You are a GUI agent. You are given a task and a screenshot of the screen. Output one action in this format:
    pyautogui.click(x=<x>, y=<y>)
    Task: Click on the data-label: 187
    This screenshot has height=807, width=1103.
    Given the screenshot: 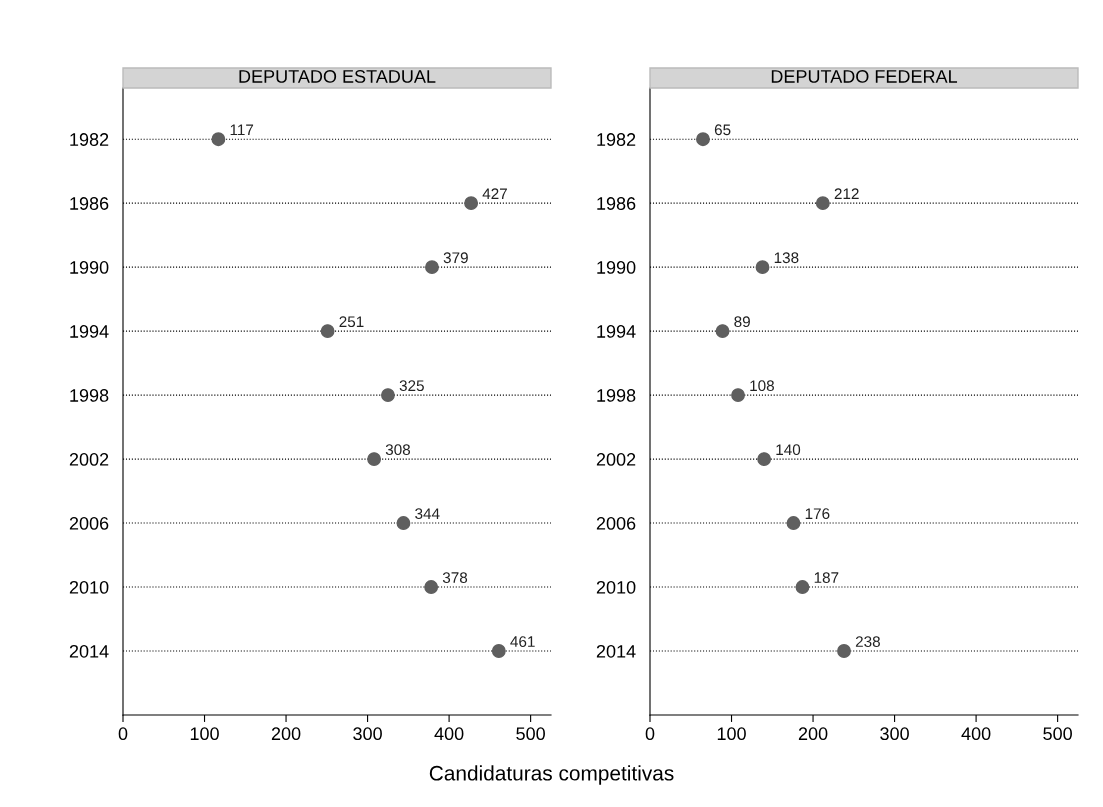 What is the action you would take?
    pyautogui.click(x=826, y=578)
    